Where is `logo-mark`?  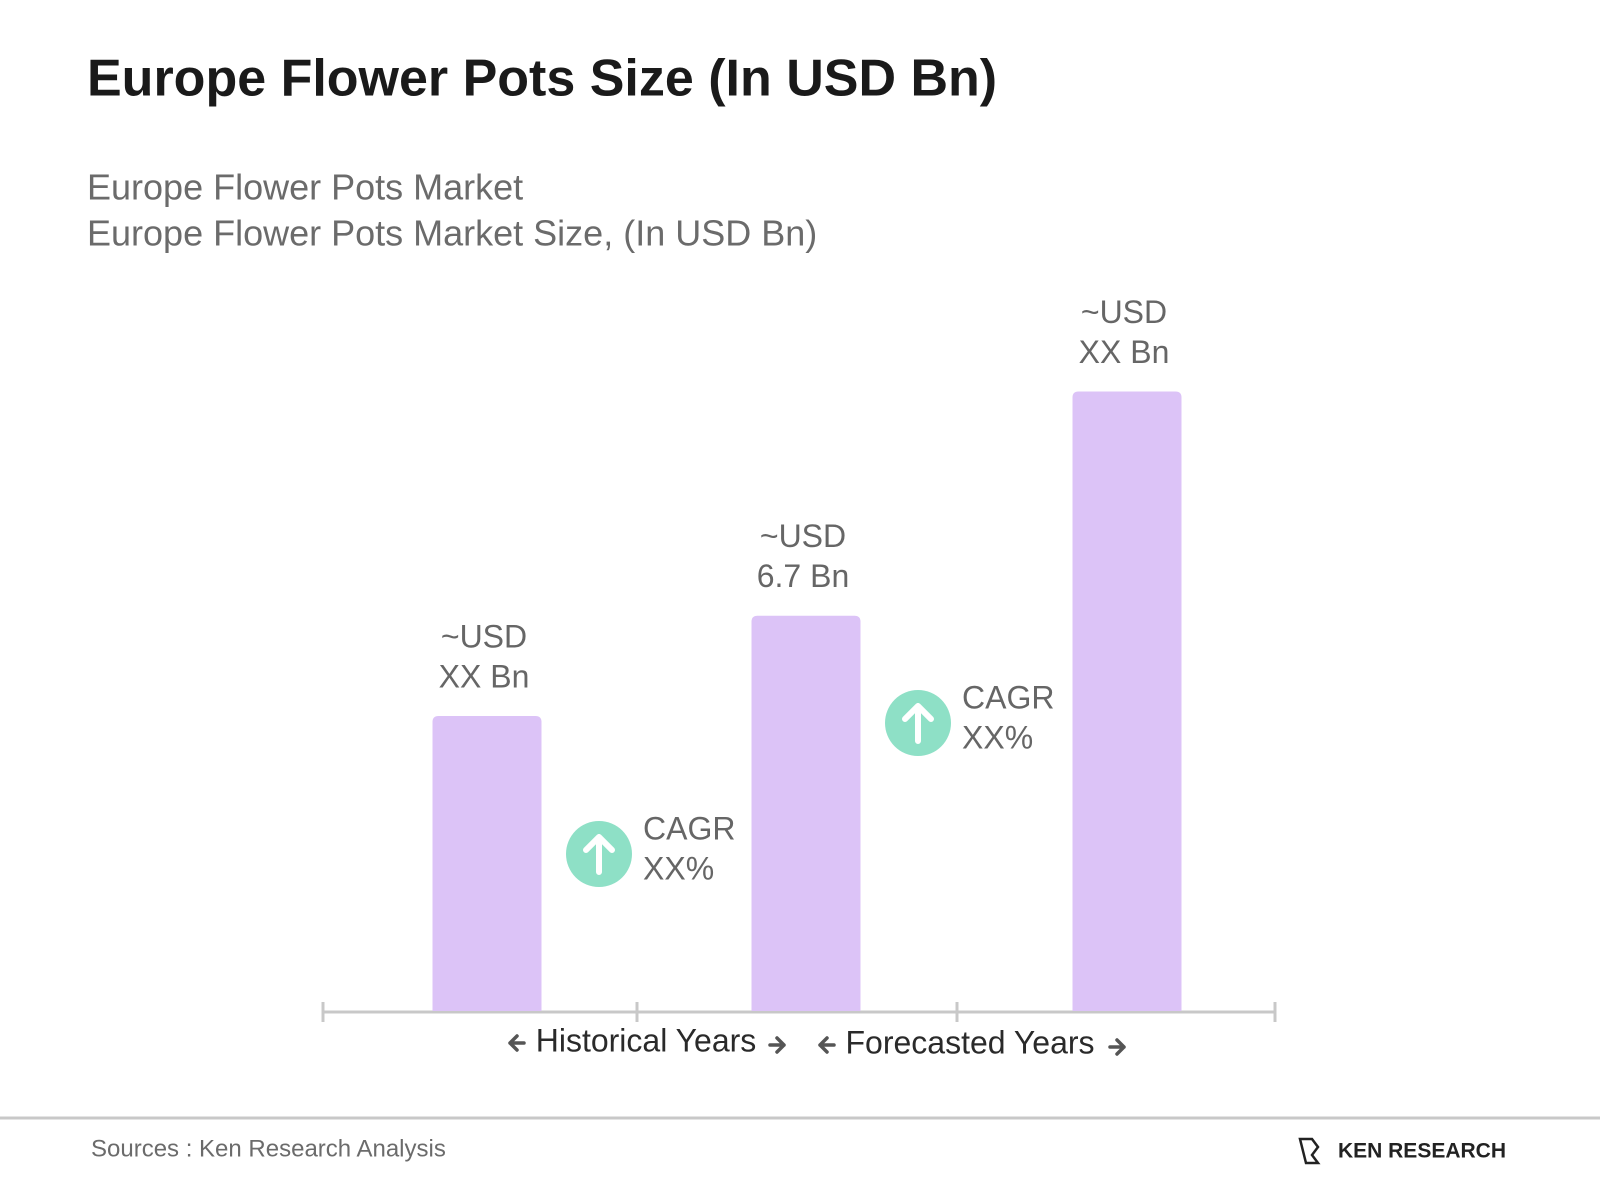 logo-mark is located at coordinates (1309, 1151).